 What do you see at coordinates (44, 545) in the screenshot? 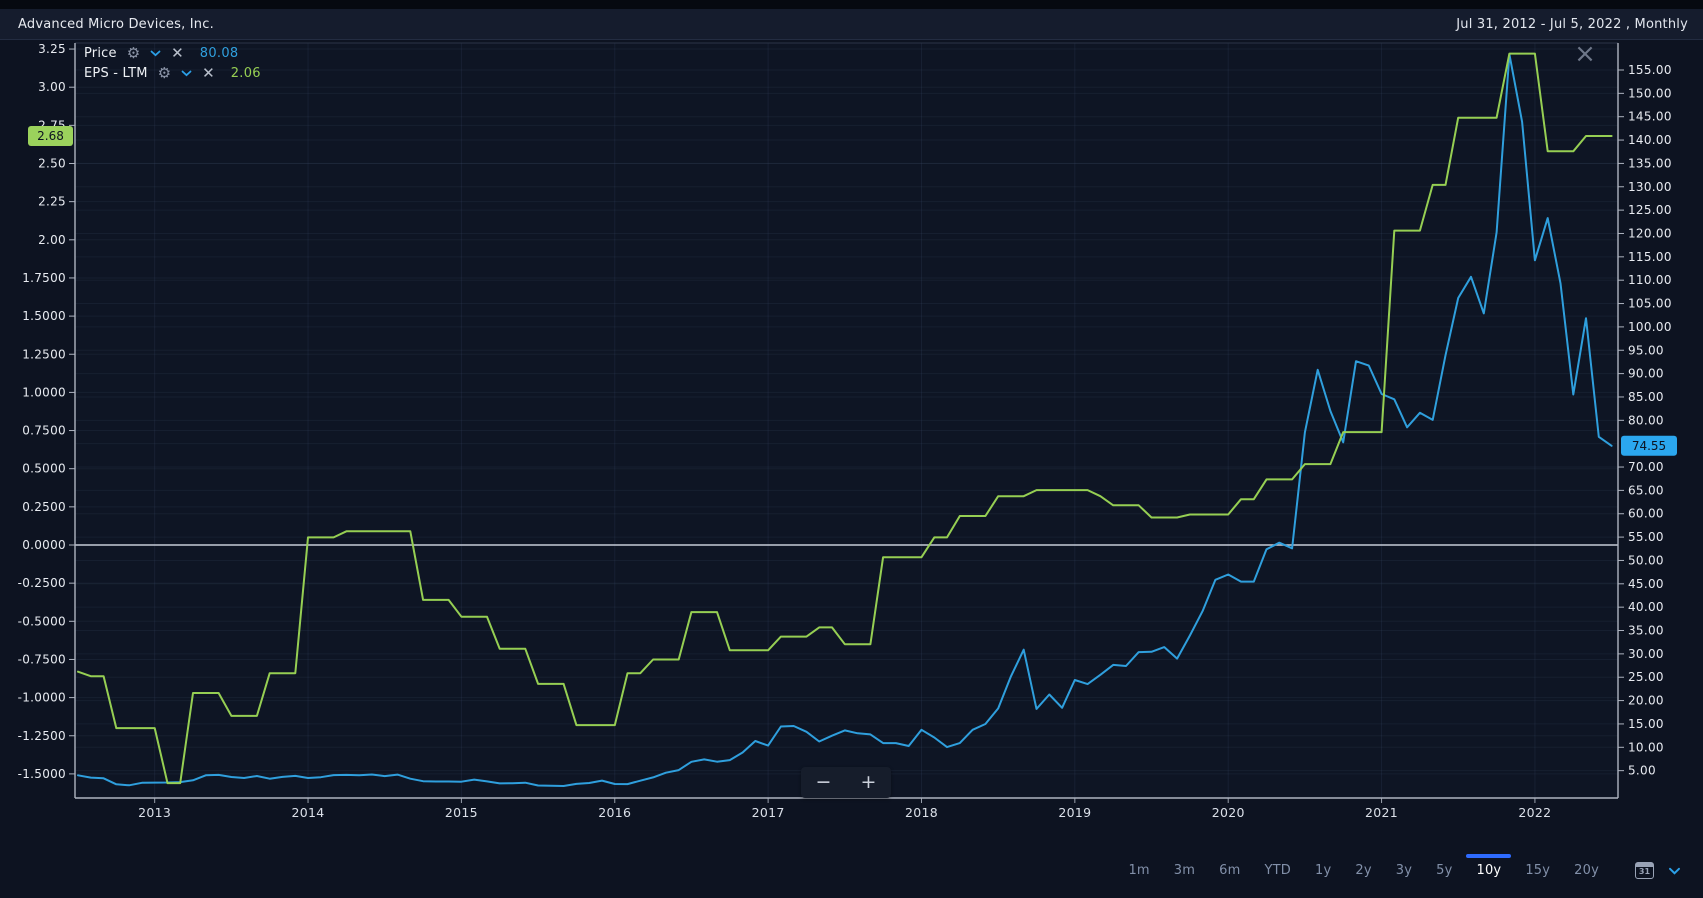
I see `left-axis-label: 0.0000` at bounding box center [44, 545].